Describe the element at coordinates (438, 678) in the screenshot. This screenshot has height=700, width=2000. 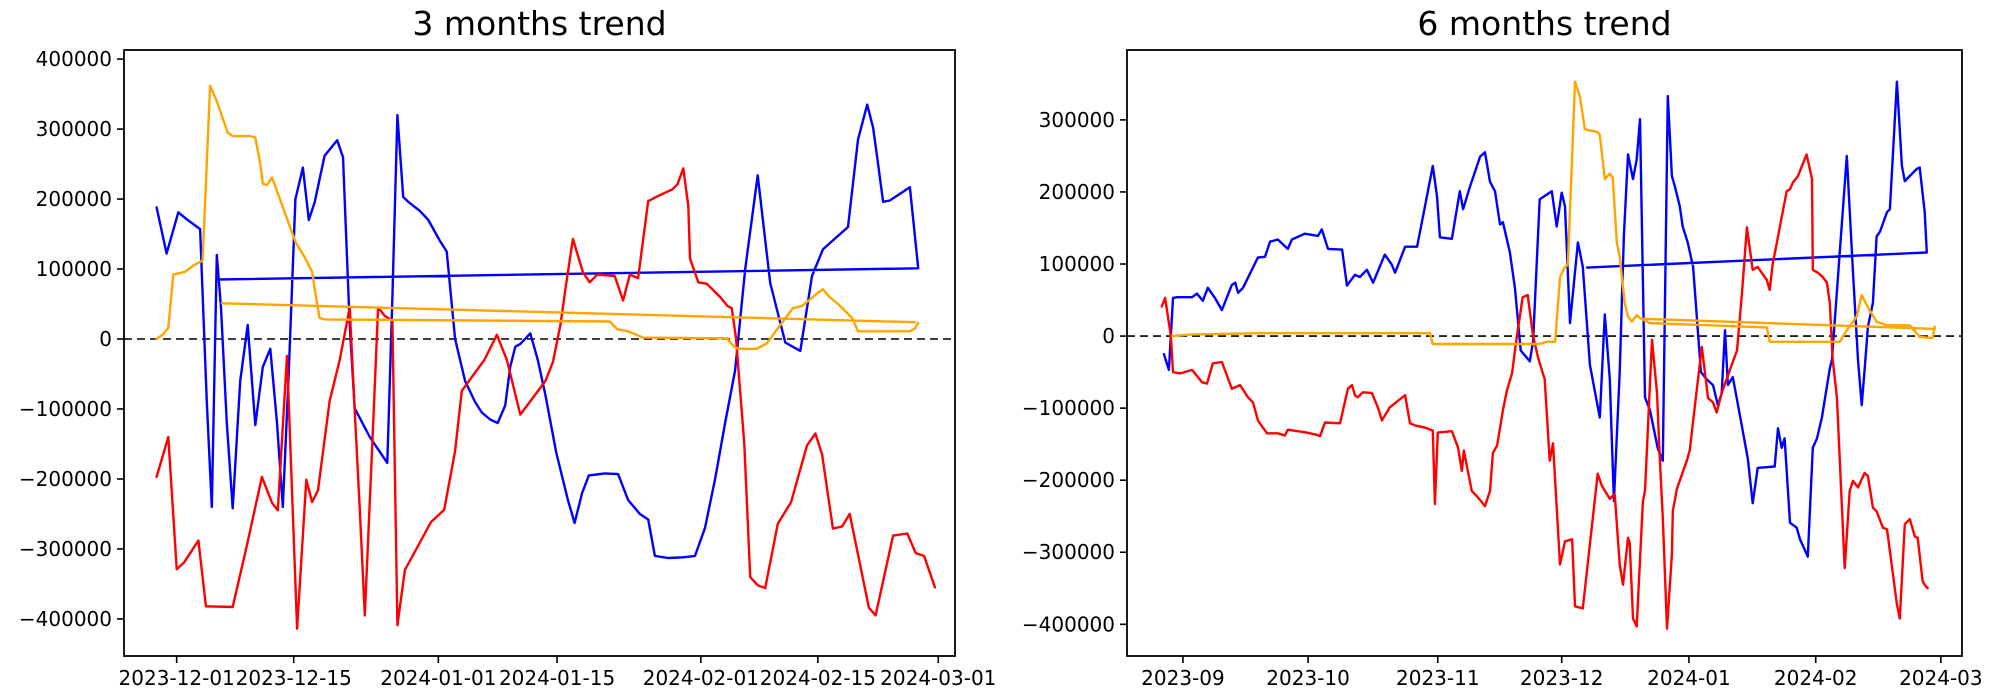
I see `x-tick-label: 2024-01-01` at that location.